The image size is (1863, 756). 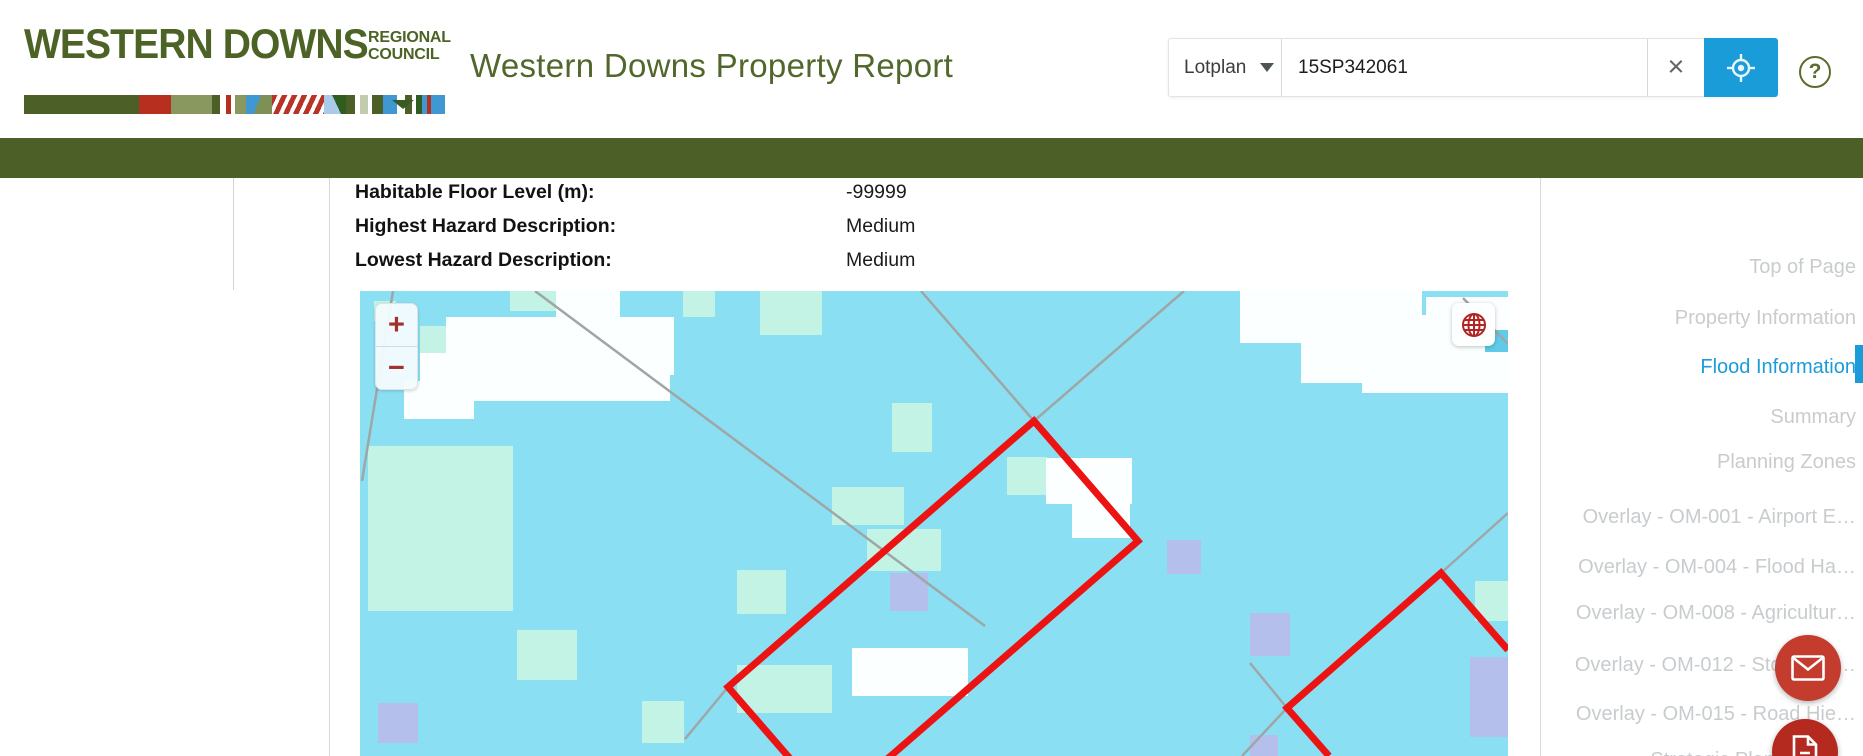 I want to click on question-icon: ?, so click(x=1815, y=71).